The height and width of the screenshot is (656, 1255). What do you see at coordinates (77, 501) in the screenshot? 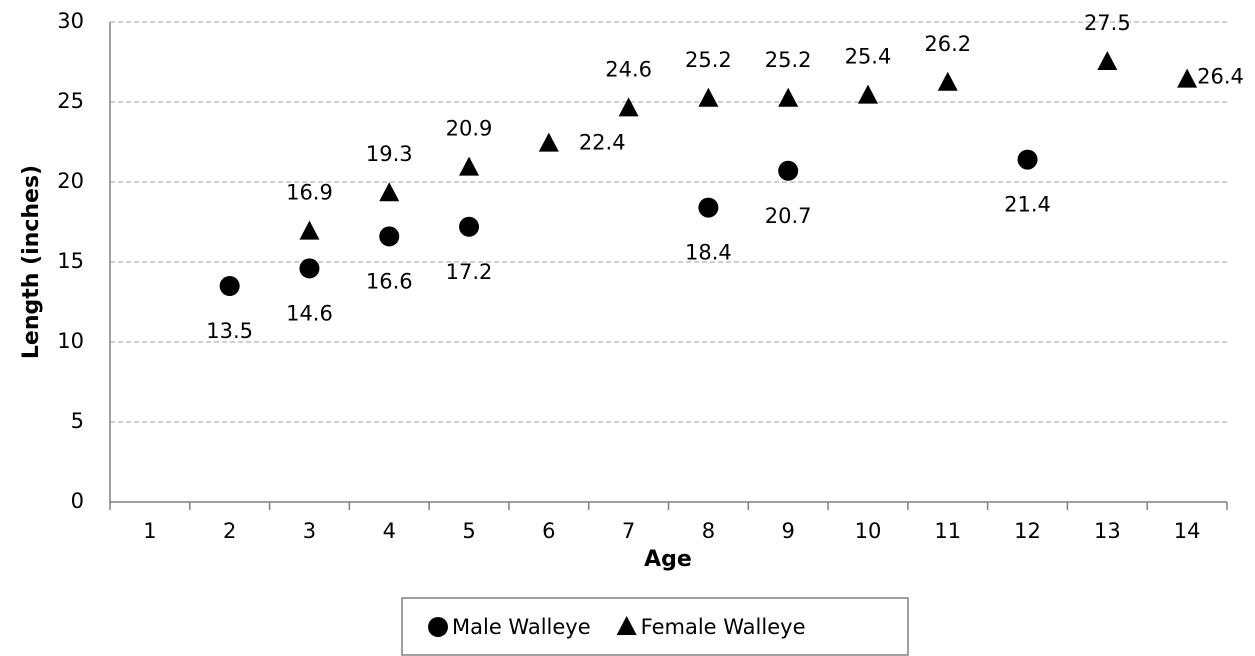
I see `y-tick-label: 0` at bounding box center [77, 501].